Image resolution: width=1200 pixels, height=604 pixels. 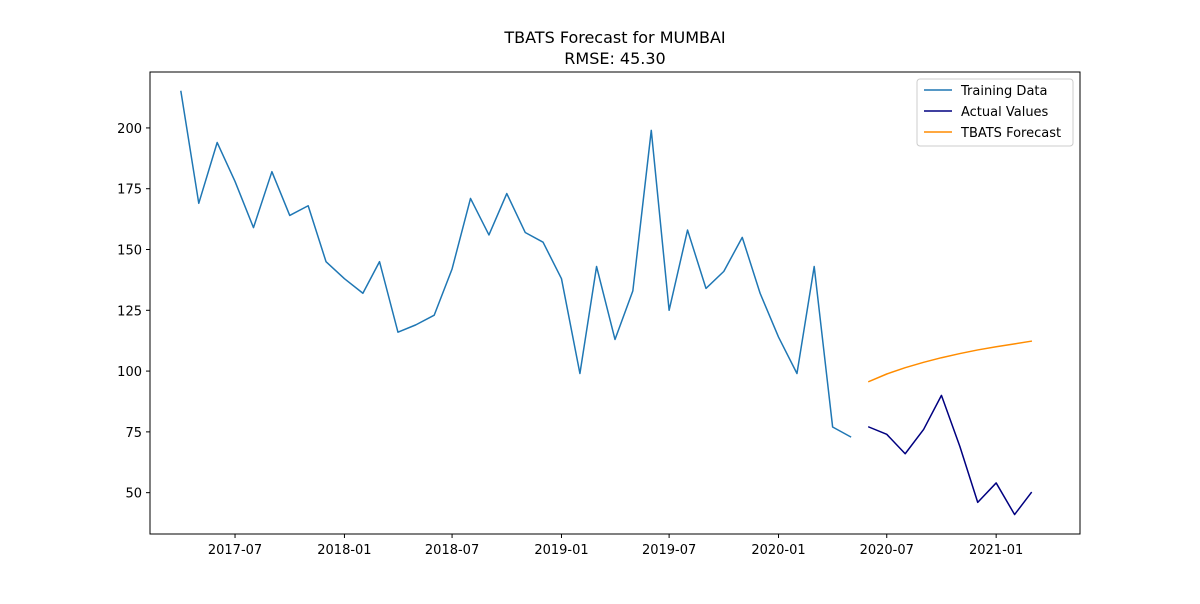 I want to click on y-tick-label: 125, so click(x=129, y=311).